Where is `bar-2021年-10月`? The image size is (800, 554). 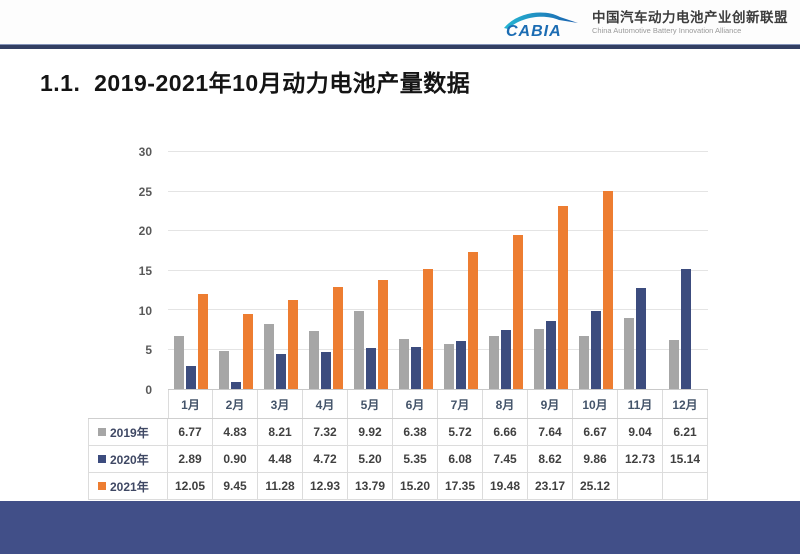
bar-2021年-10月 is located at coordinates (607, 289).